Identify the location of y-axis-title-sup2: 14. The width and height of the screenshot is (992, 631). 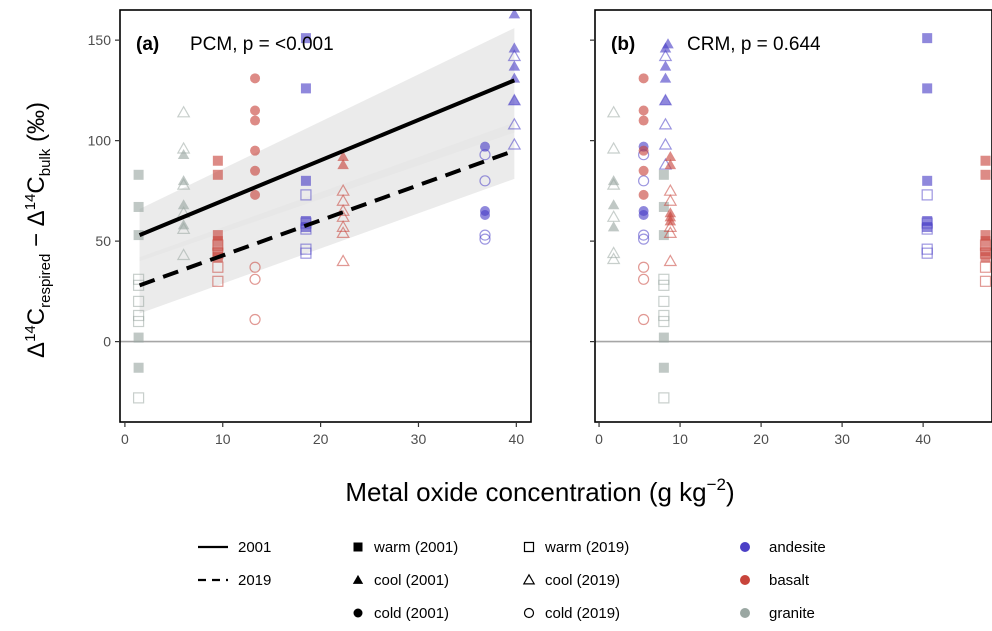
(30, 202).